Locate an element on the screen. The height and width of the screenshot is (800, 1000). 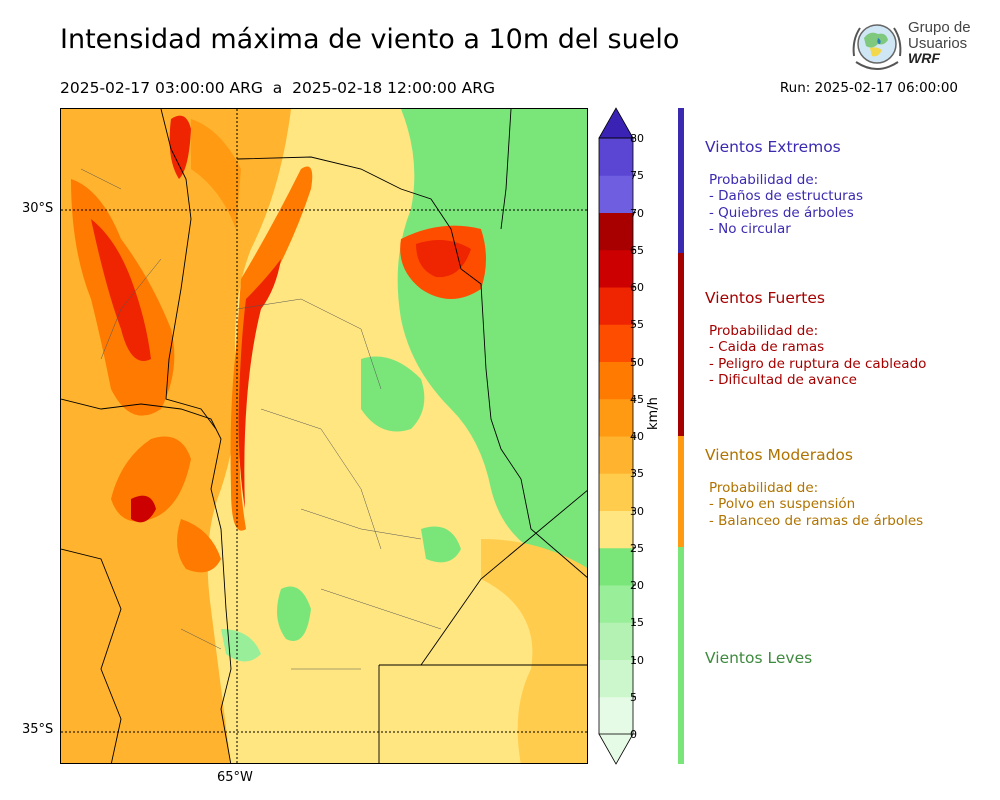
category-title-leves: Vientos Leves is located at coordinates (759, 658).